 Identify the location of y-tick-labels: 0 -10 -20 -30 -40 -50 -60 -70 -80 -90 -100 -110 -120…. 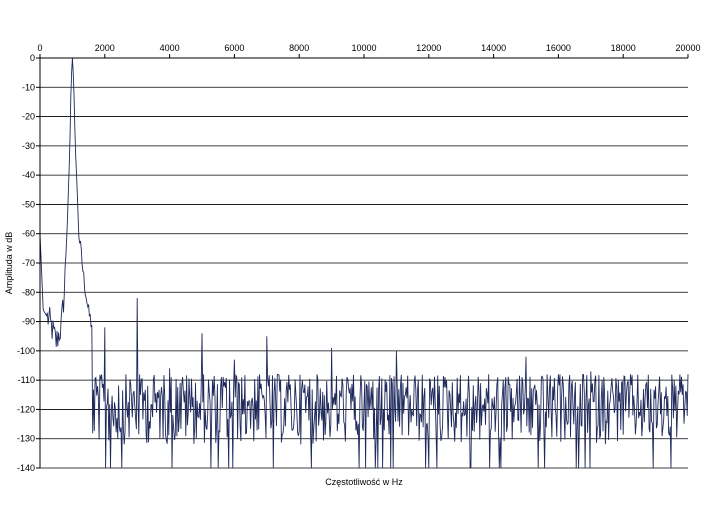
(26, 263).